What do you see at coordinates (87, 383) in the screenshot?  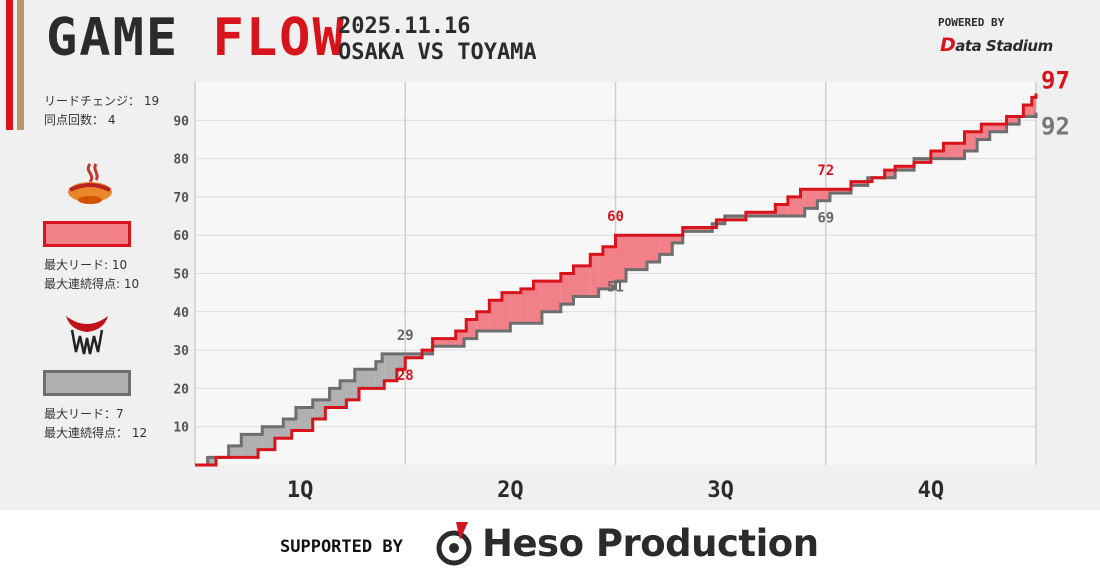 I see `toyama-legend-swatch` at bounding box center [87, 383].